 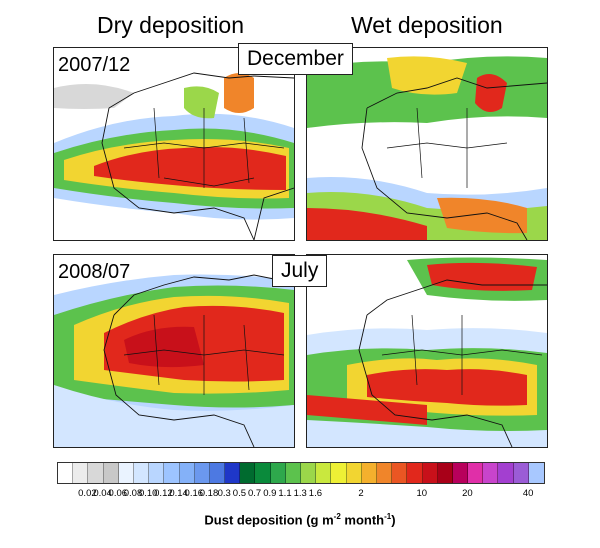 What do you see at coordinates (102, 493) in the screenshot?
I see `colorbar-tick-label: 0.04` at bounding box center [102, 493].